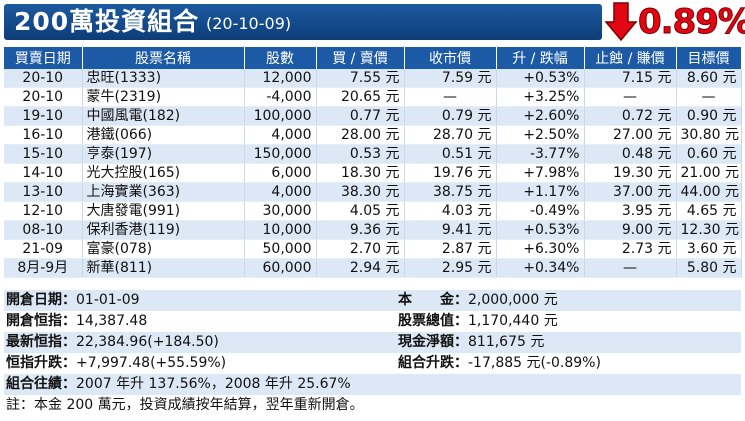  I want to click on close-price: 0.51 元, so click(450, 154).